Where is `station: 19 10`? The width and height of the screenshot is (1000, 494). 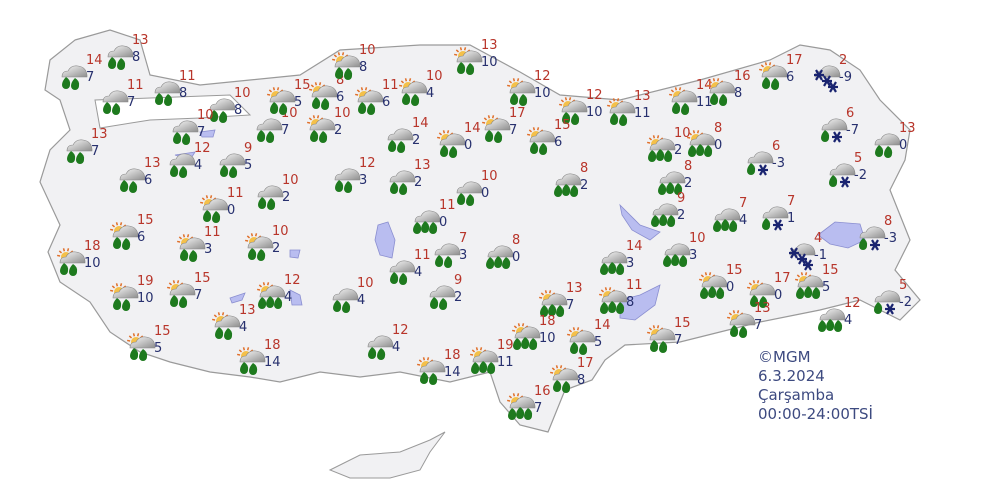
station: 19 10 is located at coordinates (132, 296).